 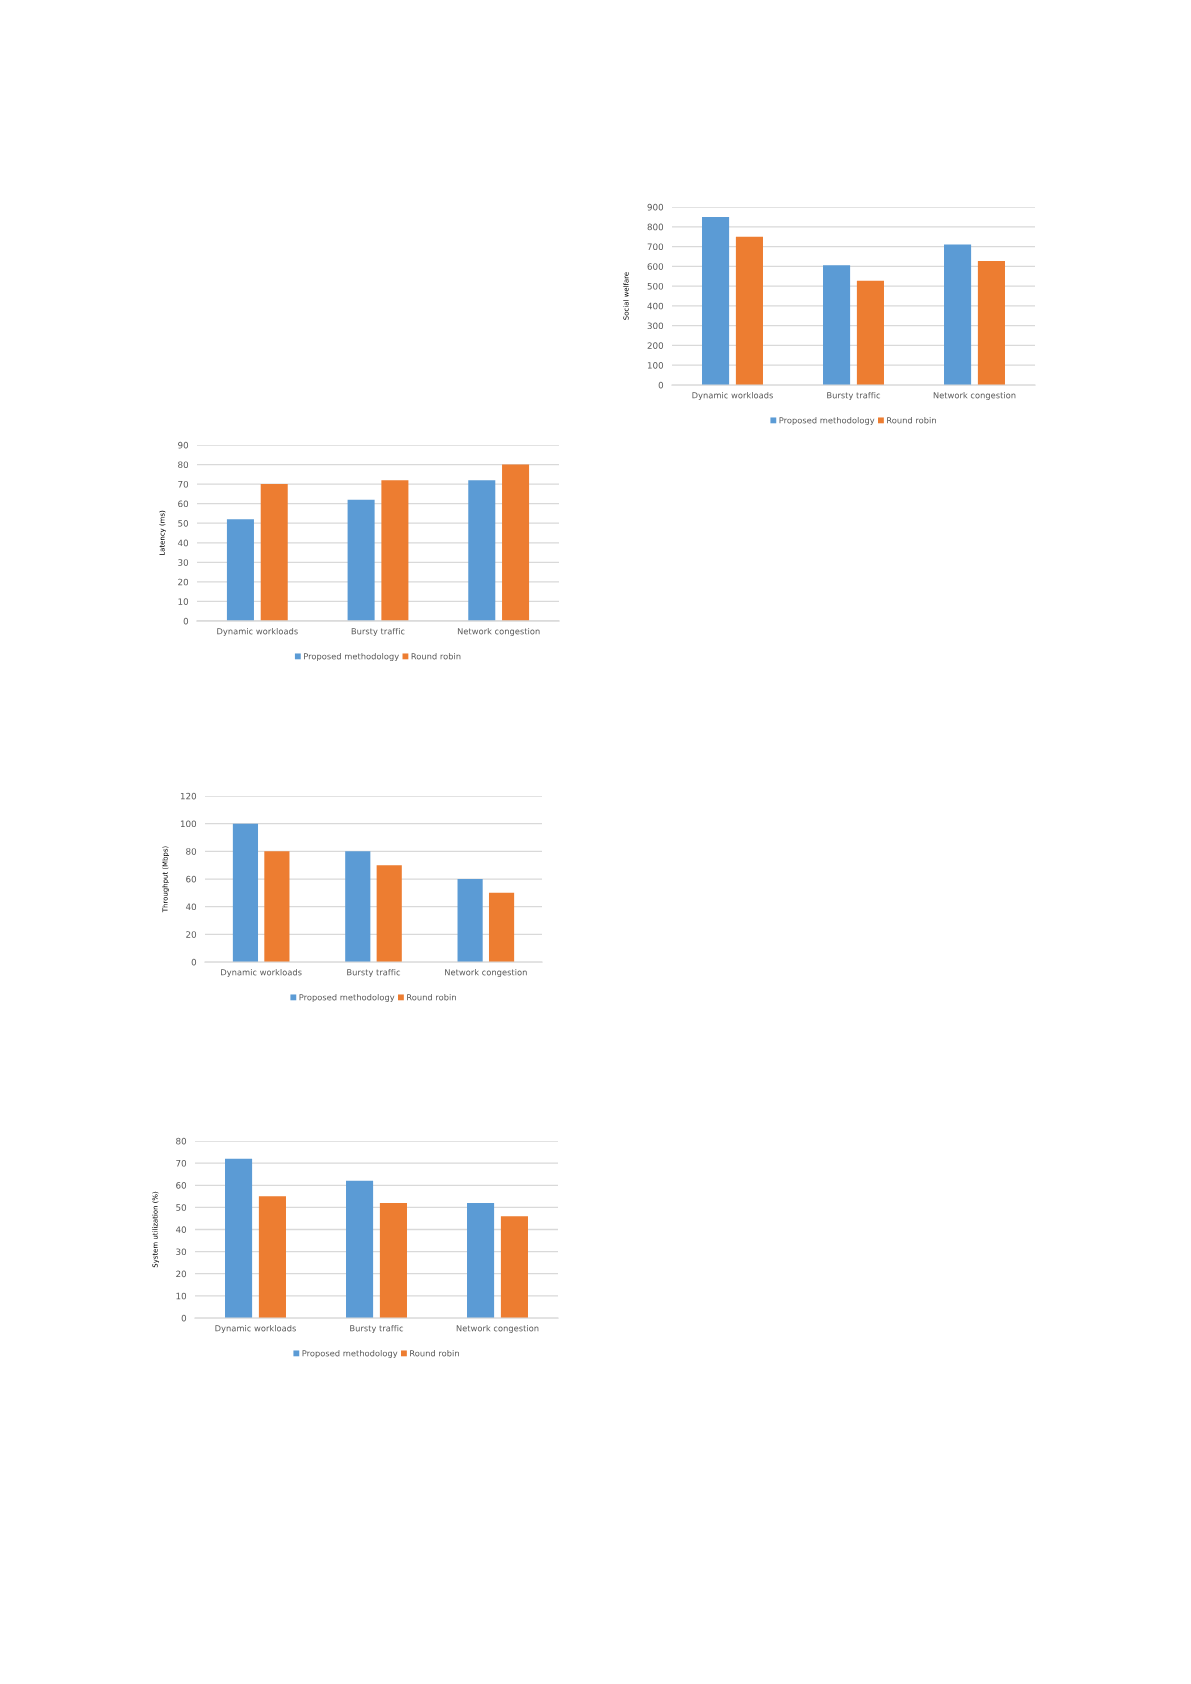 What do you see at coordinates (655, 306) in the screenshot?
I see `y-tick-label: 400` at bounding box center [655, 306].